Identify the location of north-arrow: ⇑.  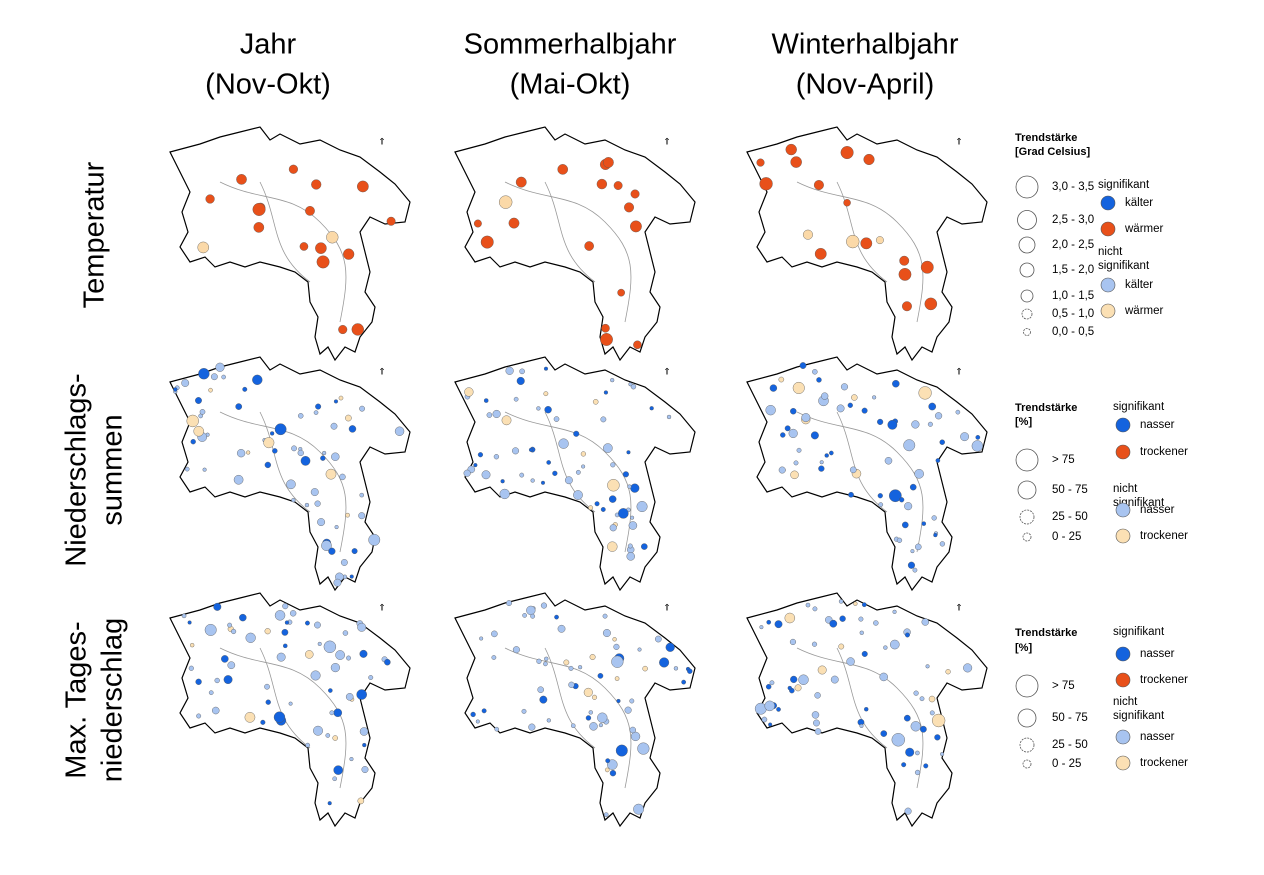
(959, 607).